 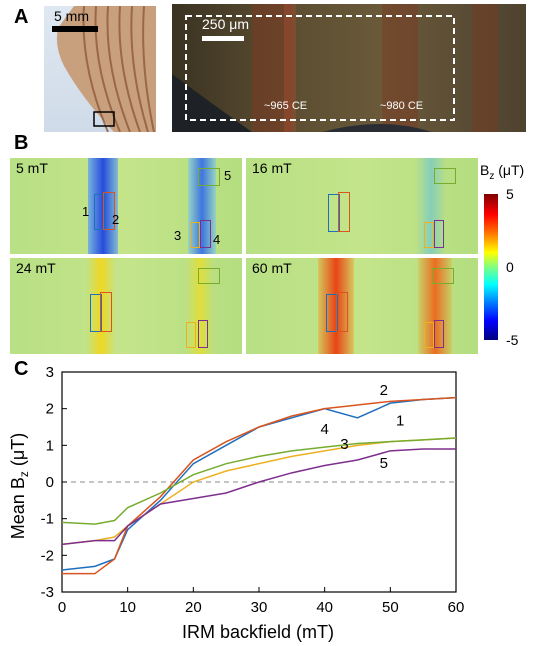 What do you see at coordinates (384, 463) in the screenshot?
I see `series-label-5: 5` at bounding box center [384, 463].